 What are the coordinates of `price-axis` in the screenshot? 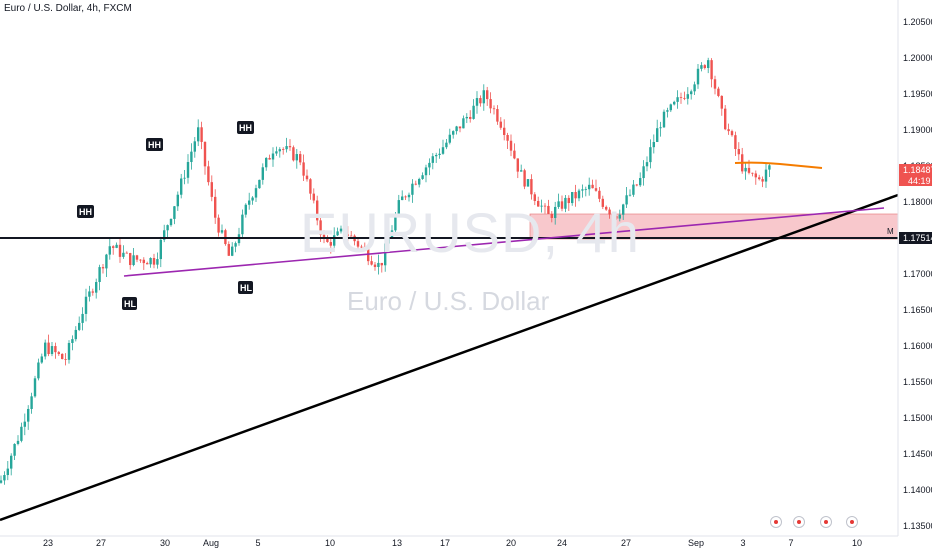 It's located at (914, 275).